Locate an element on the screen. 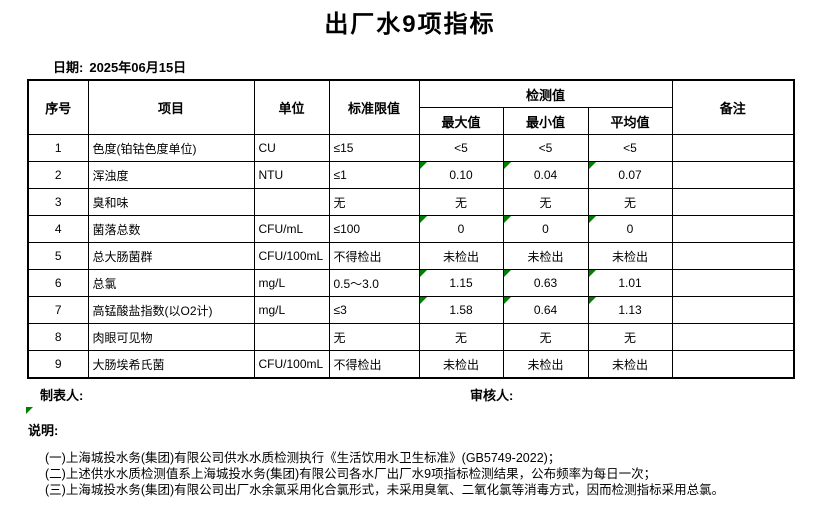 The image size is (820, 527). cell-item: 菌落总数 is located at coordinates (171, 229).